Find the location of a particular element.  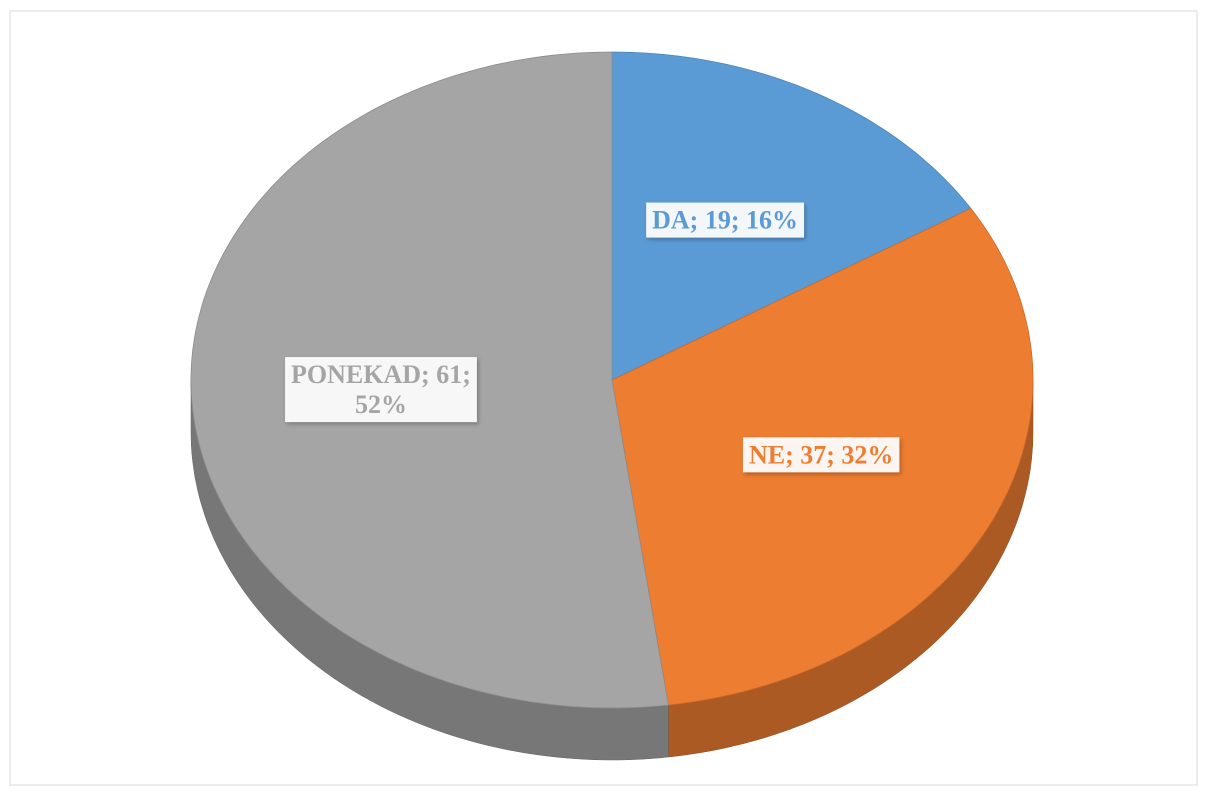

data-label: DA; 19; 16% is located at coordinates (725, 220).